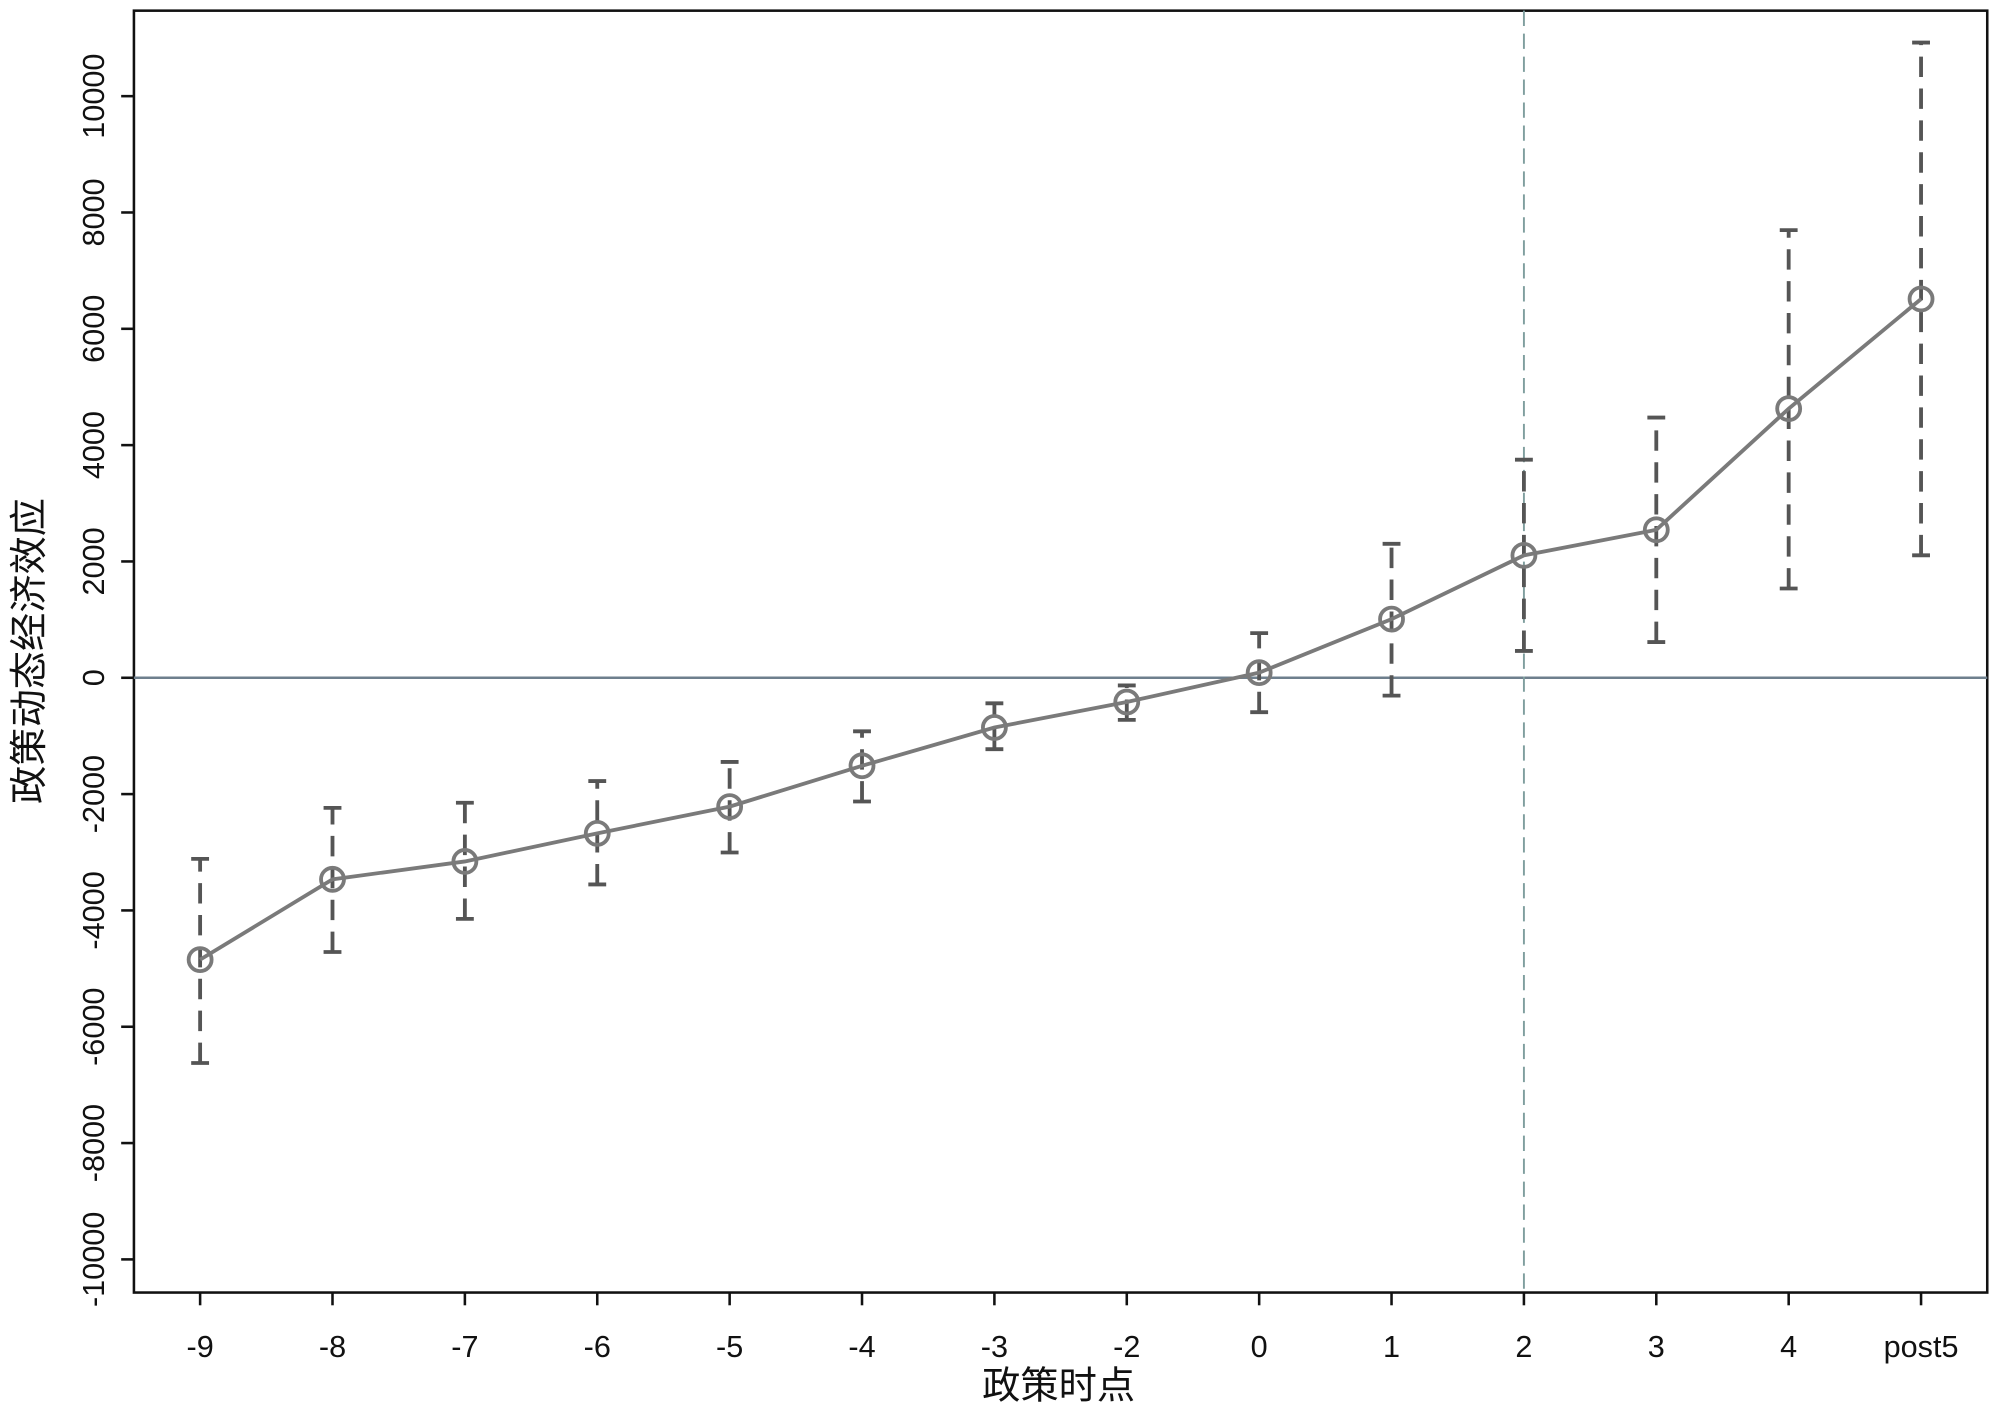  What do you see at coordinates (94, 1143) in the screenshot?
I see `y-tick-label: -8000` at bounding box center [94, 1143].